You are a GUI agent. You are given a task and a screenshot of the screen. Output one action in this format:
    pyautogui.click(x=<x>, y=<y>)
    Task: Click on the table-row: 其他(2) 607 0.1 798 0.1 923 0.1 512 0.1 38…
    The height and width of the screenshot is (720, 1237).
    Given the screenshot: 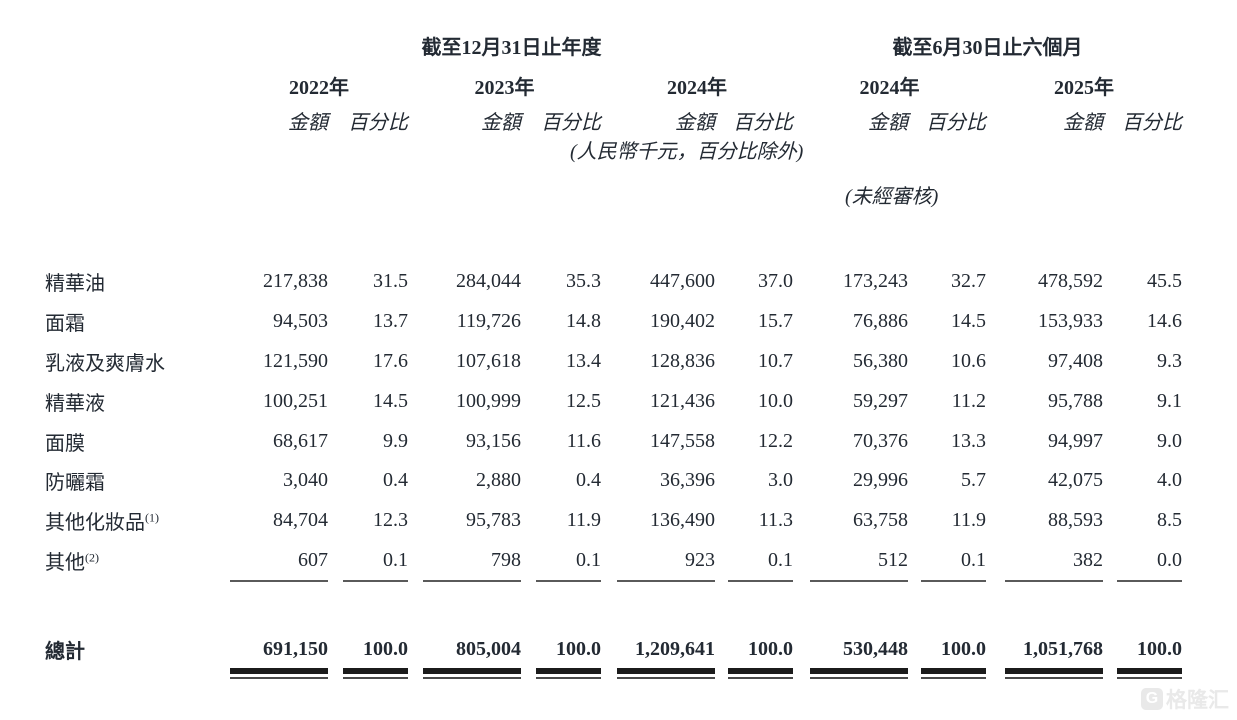 What is the action you would take?
    pyautogui.click(x=615, y=561)
    